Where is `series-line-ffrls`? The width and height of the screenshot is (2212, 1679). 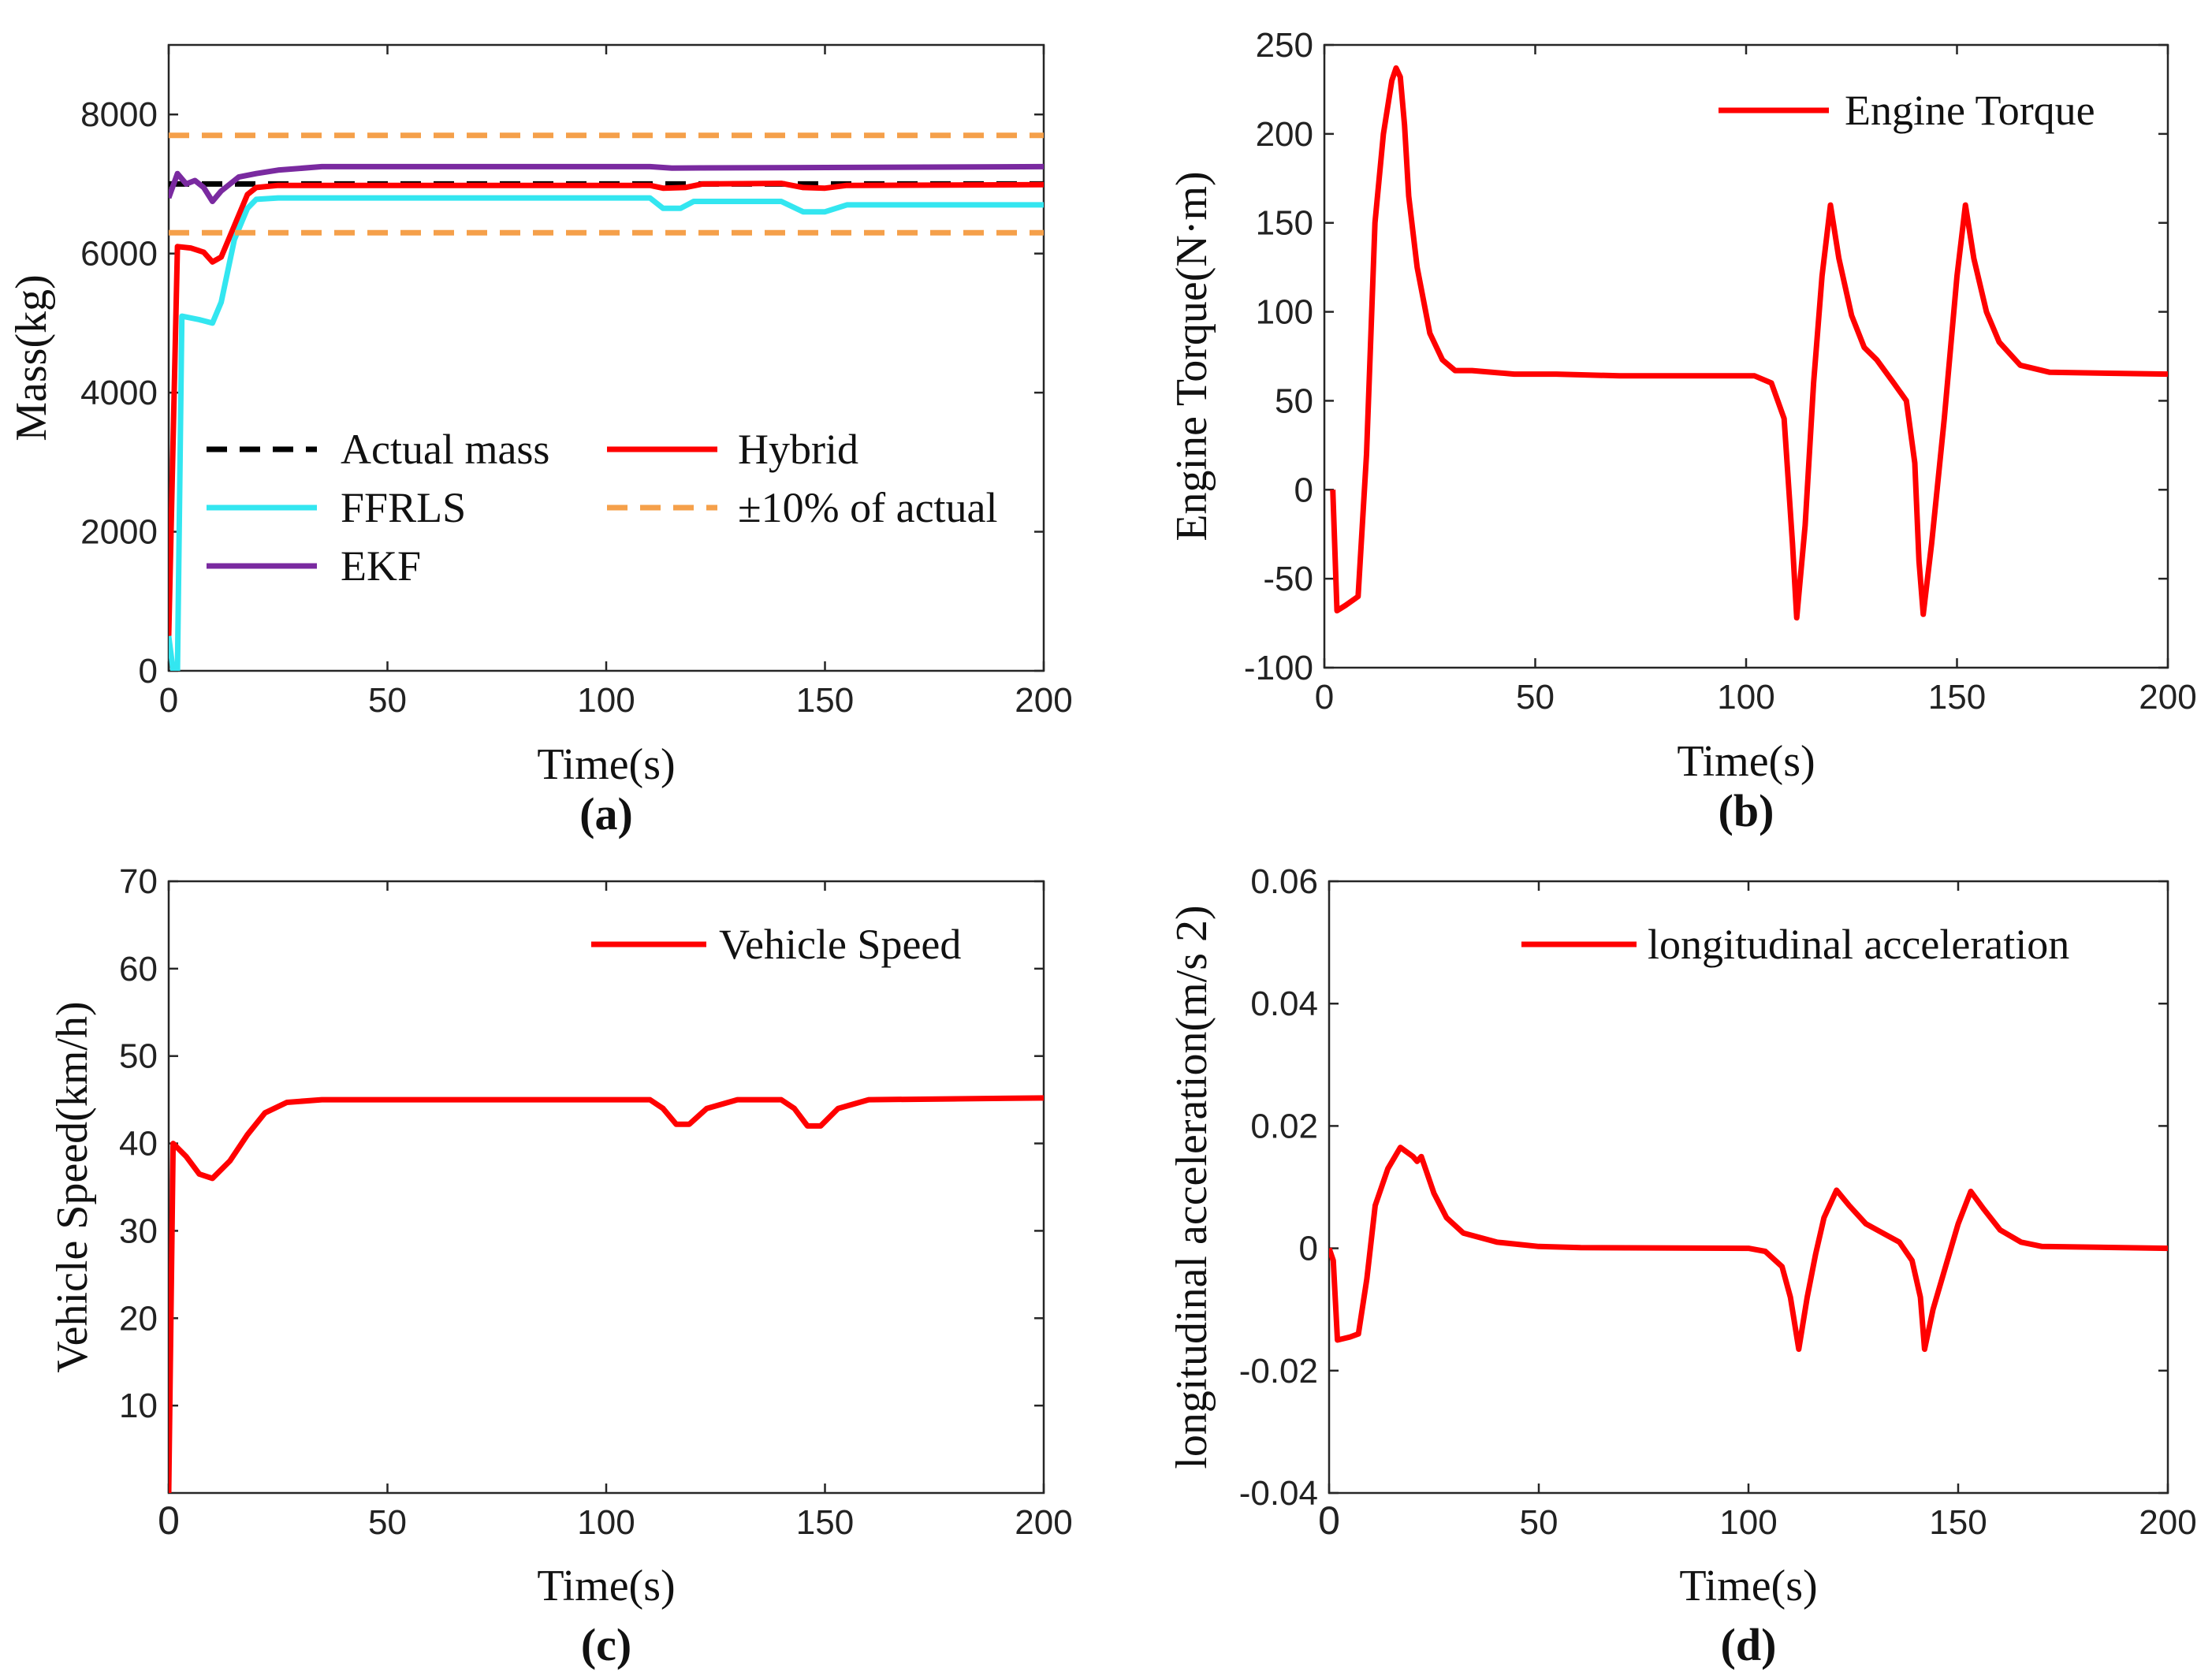
series-line-ffrls is located at coordinates (606, 433).